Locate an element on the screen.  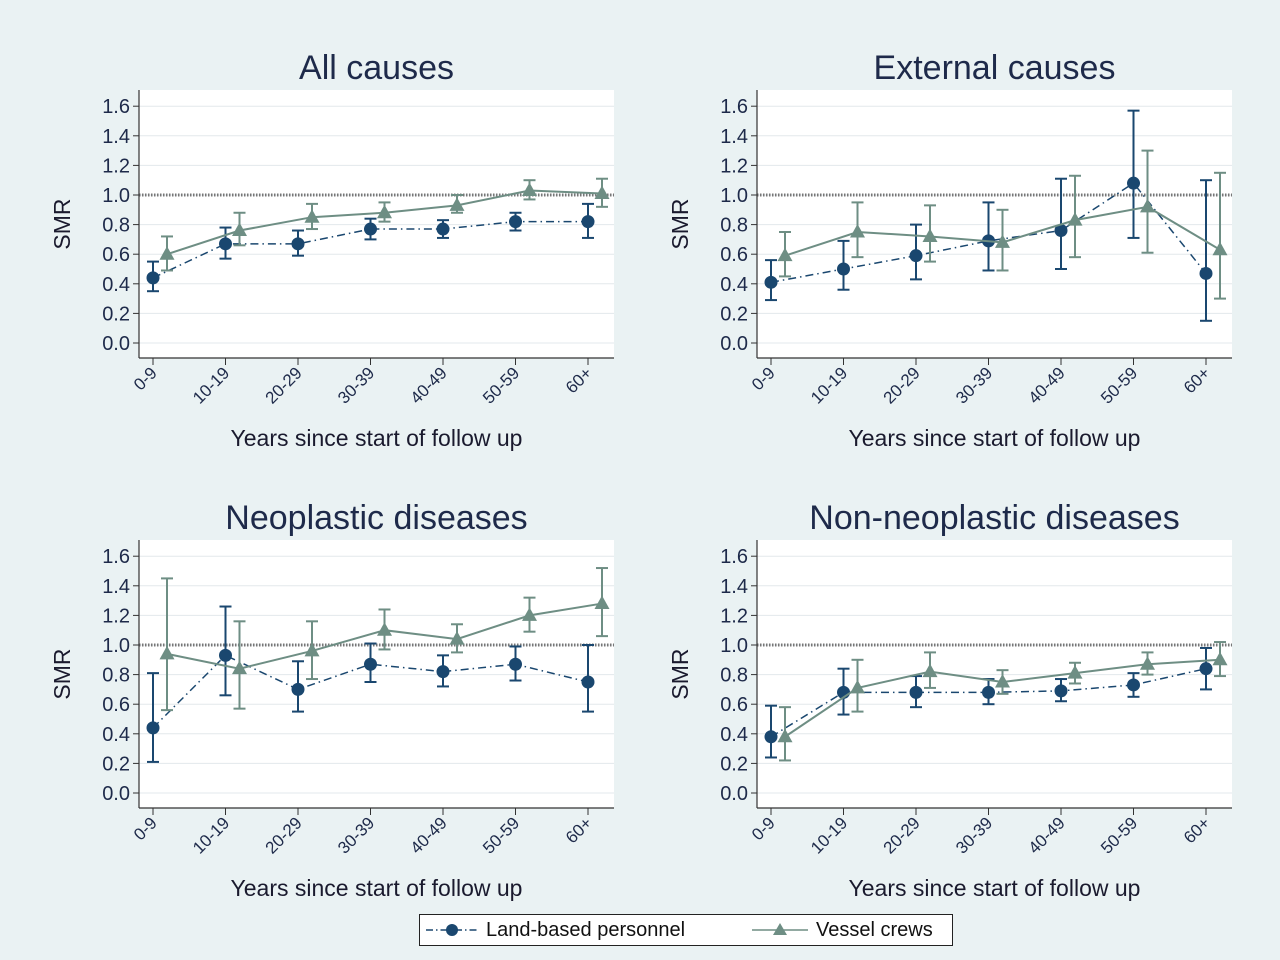
panel-title: Non-neoplastic diseases is located at coordinates (994, 518).